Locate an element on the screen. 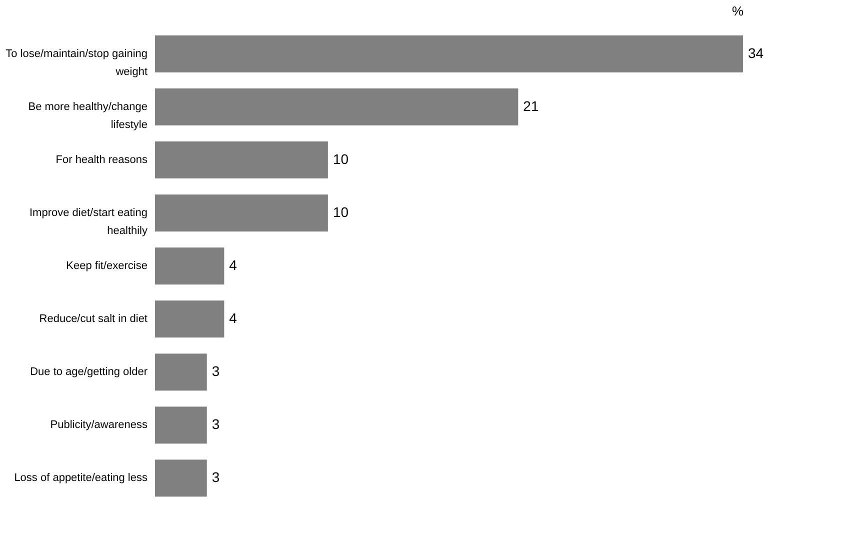 This screenshot has width=845, height=534. y-tick-label: Be more healthy/change lifestyle is located at coordinates (88, 115).